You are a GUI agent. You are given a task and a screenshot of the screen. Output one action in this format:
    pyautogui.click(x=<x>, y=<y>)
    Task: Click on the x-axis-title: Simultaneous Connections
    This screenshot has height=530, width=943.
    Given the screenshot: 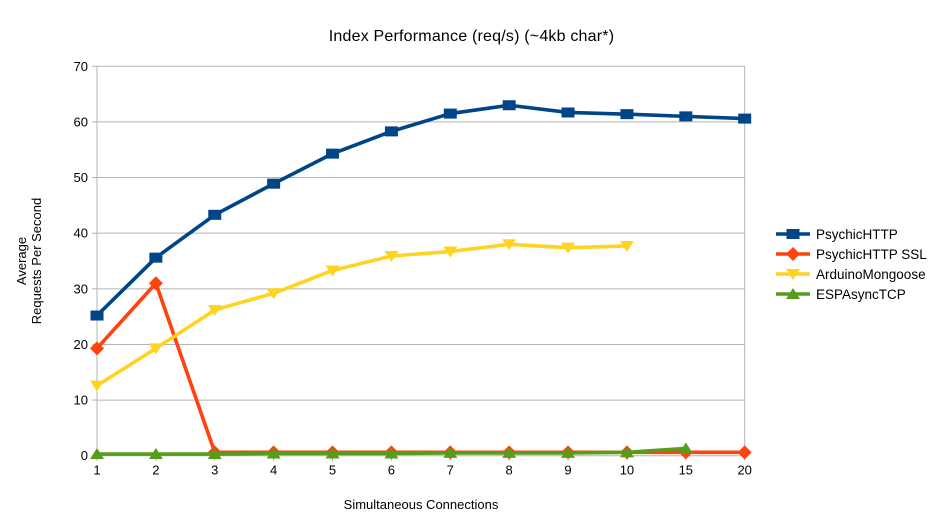 What is the action you would take?
    pyautogui.click(x=421, y=504)
    